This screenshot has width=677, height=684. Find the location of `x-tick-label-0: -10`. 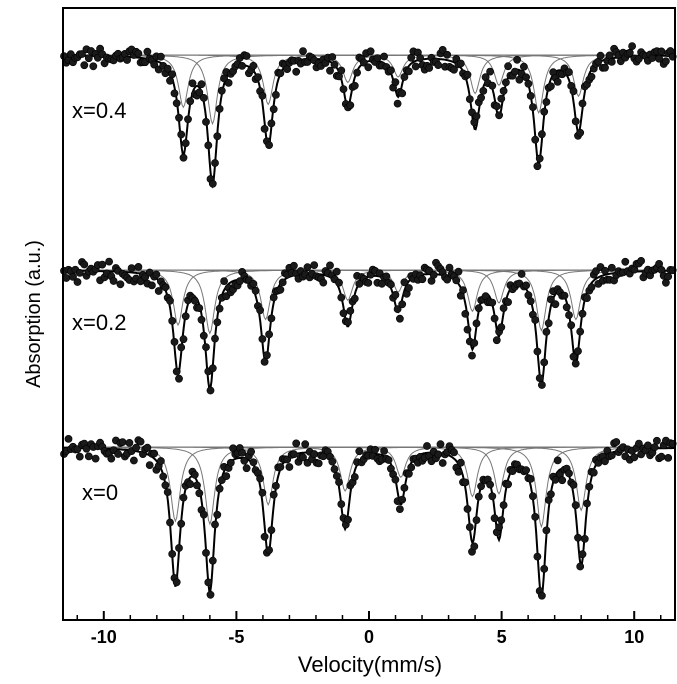

x-tick-label-0: -10 is located at coordinates (104, 637).